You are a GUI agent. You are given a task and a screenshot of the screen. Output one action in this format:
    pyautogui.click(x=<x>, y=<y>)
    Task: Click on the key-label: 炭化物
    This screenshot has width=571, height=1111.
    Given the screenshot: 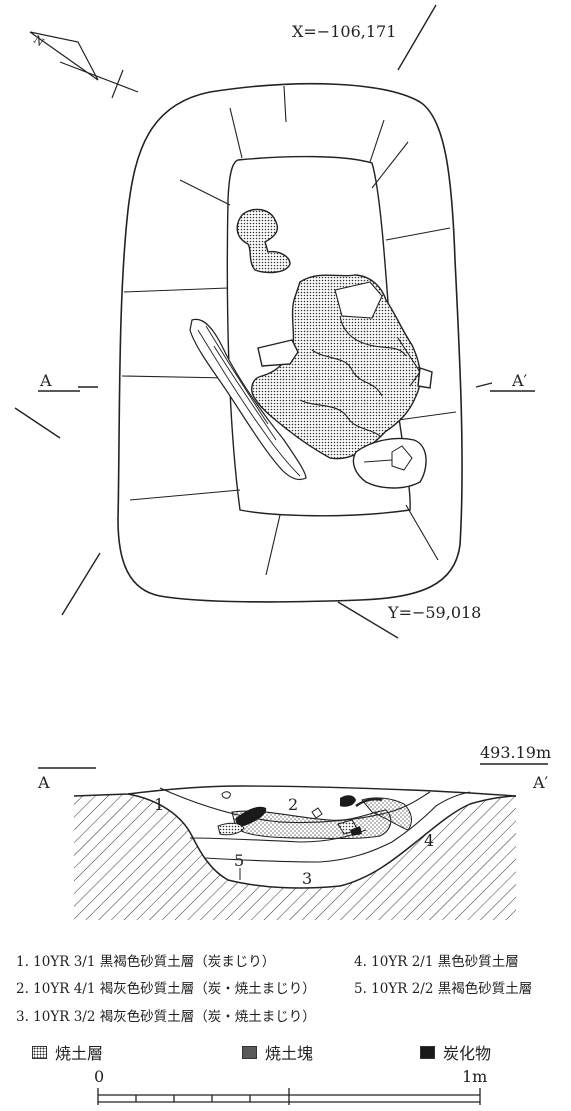 What is the action you would take?
    pyautogui.click(x=467, y=1053)
    